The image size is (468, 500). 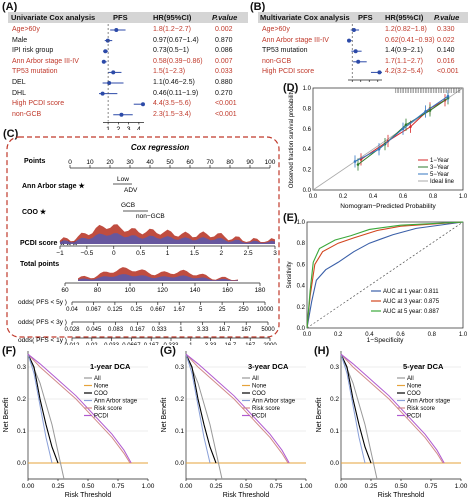 I want to click on dca-y-tick-label: 0.2, so click(x=334, y=399).